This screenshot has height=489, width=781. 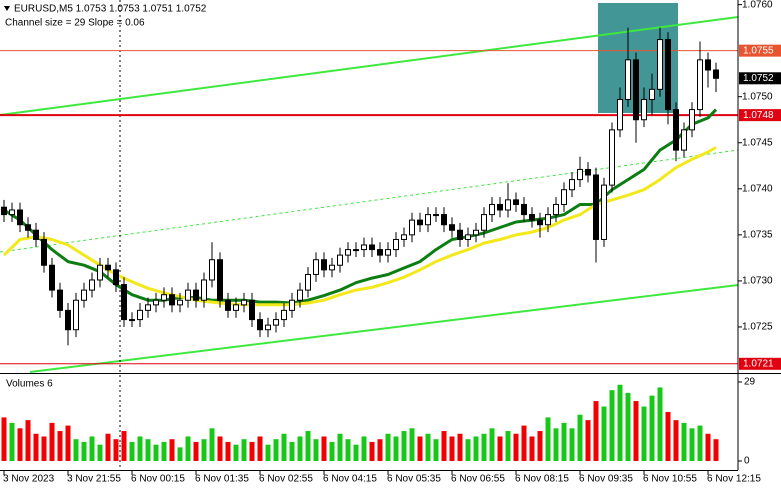 What do you see at coordinates (350, 479) in the screenshot?
I see `x-tick-label: 6 Nov 04:15` at bounding box center [350, 479].